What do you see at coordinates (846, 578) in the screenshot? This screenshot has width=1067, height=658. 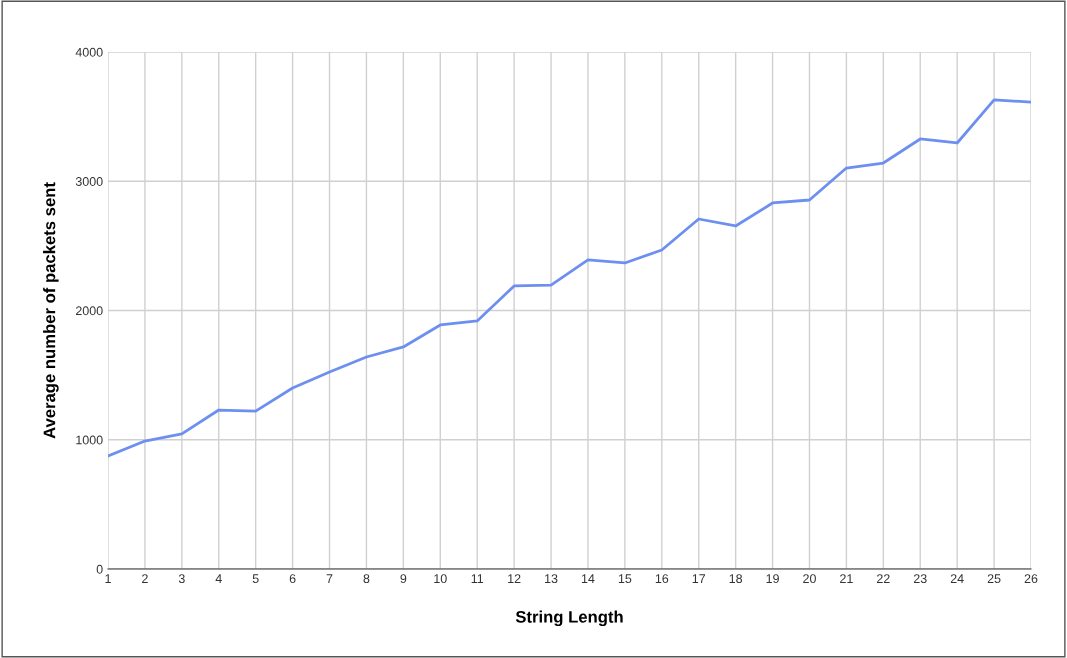 I see `x-tick-label: 21` at bounding box center [846, 578].